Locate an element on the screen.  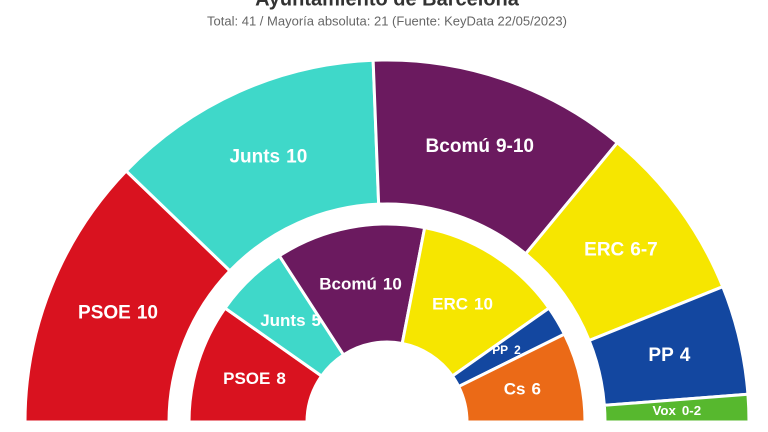
segment-label: PSOE 10 is located at coordinates (118, 313).